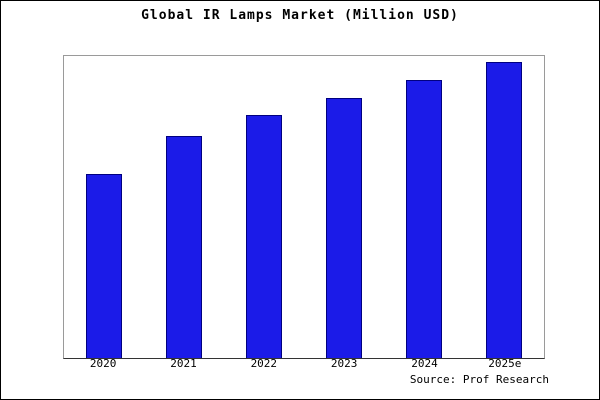 This screenshot has height=400, width=600. I want to click on bar-2023, so click(344, 227).